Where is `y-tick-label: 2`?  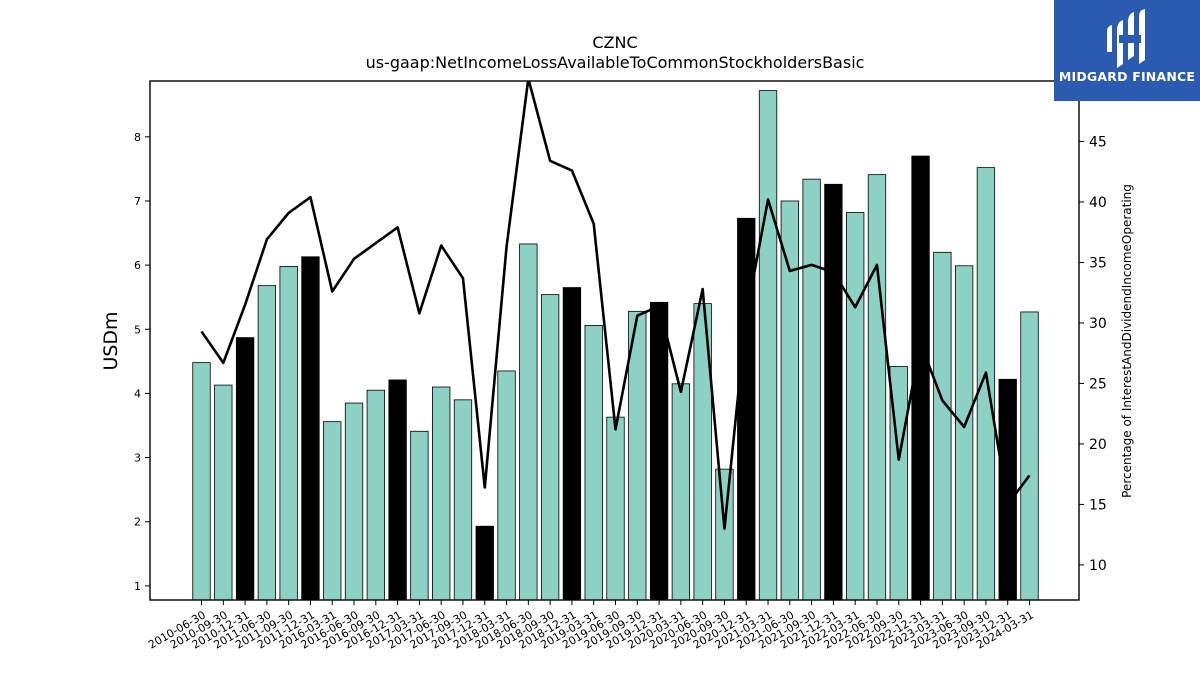 y-tick-label: 2 is located at coordinates (137, 522).